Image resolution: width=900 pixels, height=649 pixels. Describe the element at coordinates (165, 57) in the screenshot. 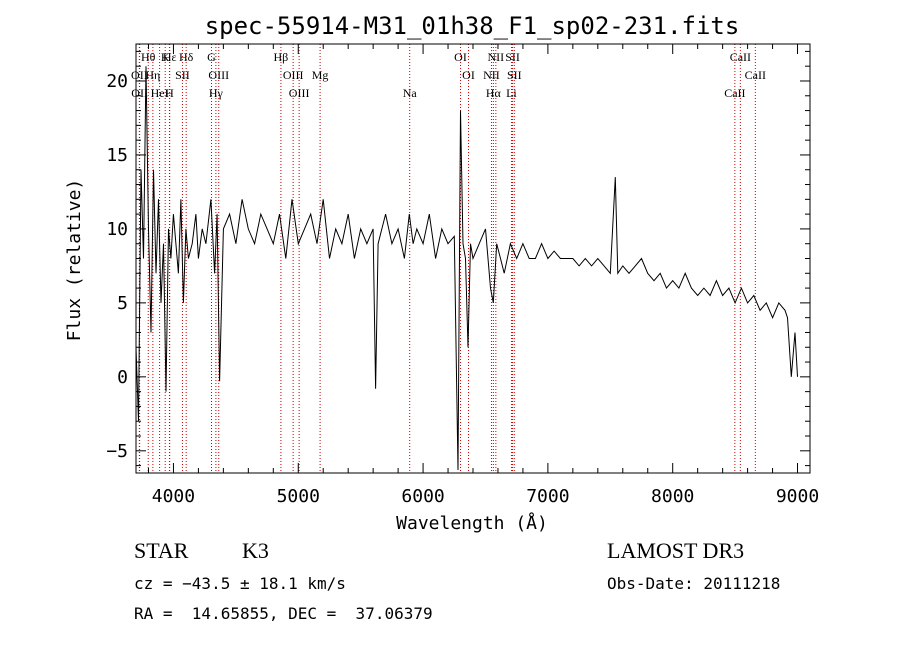

I see `marker-label: K` at that location.